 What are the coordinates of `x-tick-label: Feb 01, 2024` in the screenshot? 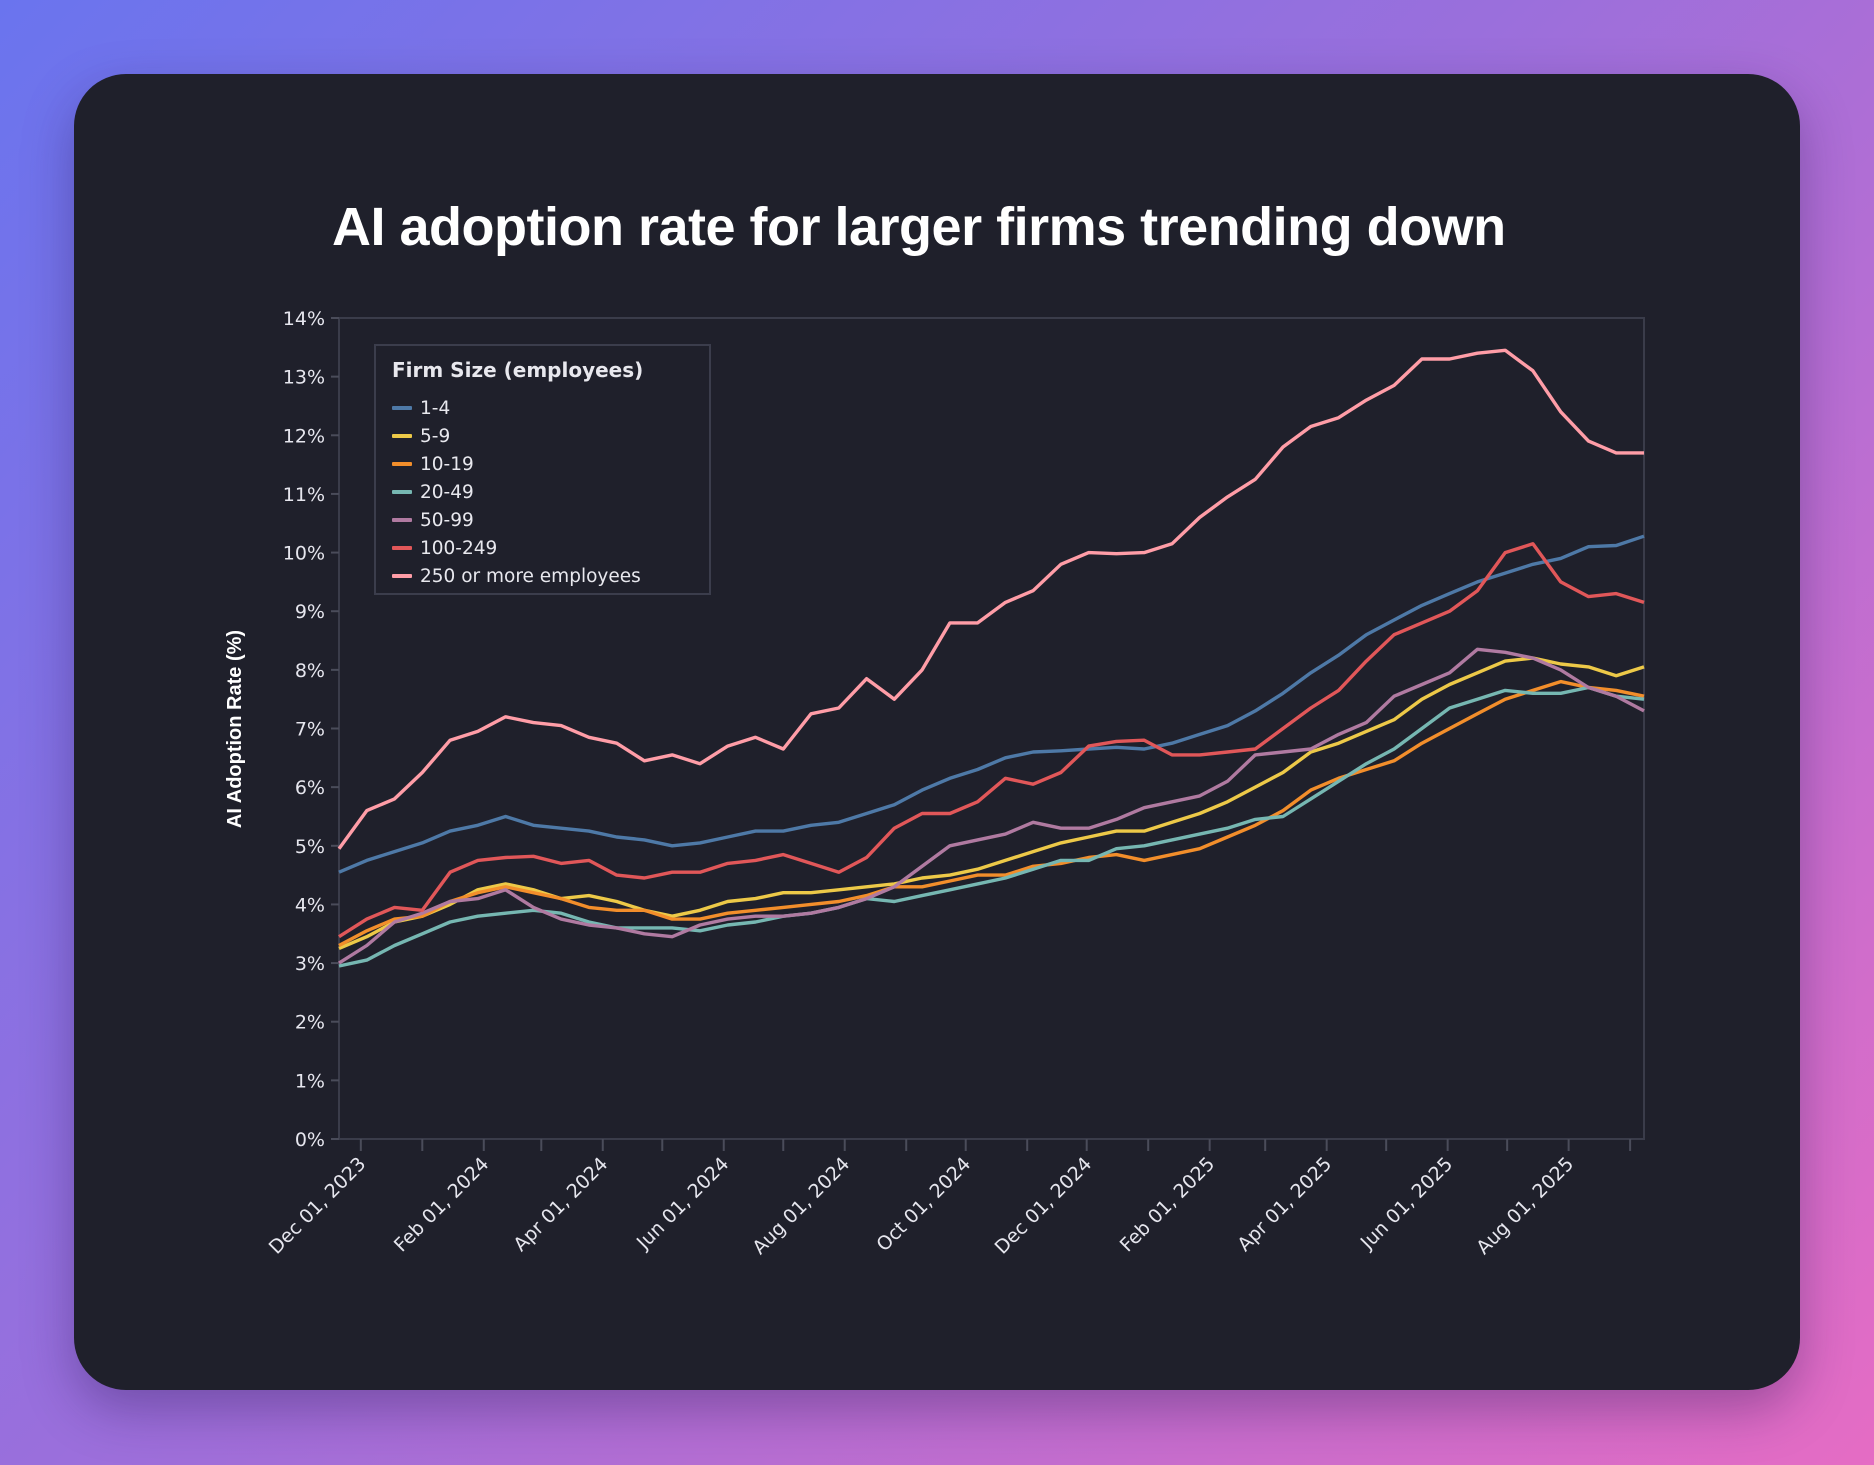 It's located at (441, 1204).